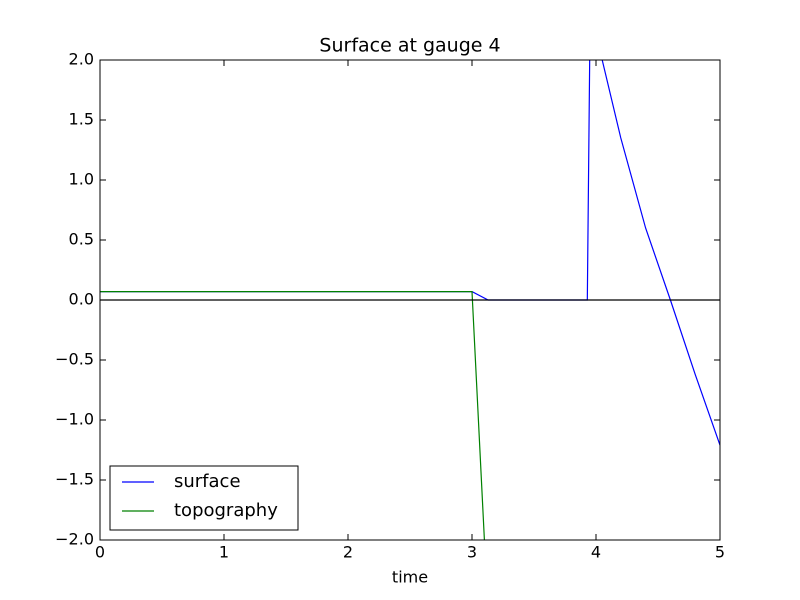  I want to click on y-tick-label: −0.5, so click(74, 359).